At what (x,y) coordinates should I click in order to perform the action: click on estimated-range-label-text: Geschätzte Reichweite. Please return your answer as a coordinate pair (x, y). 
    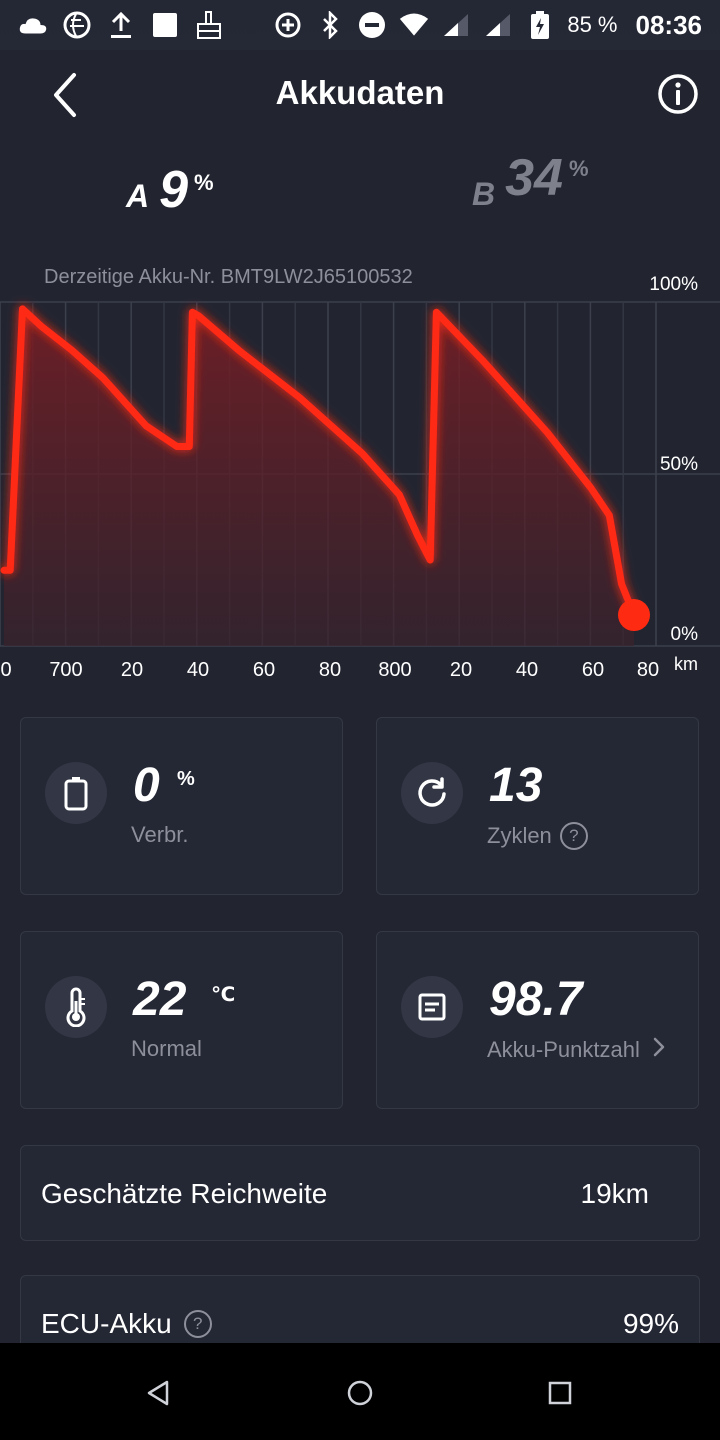
    Looking at the image, I should click on (184, 1193).